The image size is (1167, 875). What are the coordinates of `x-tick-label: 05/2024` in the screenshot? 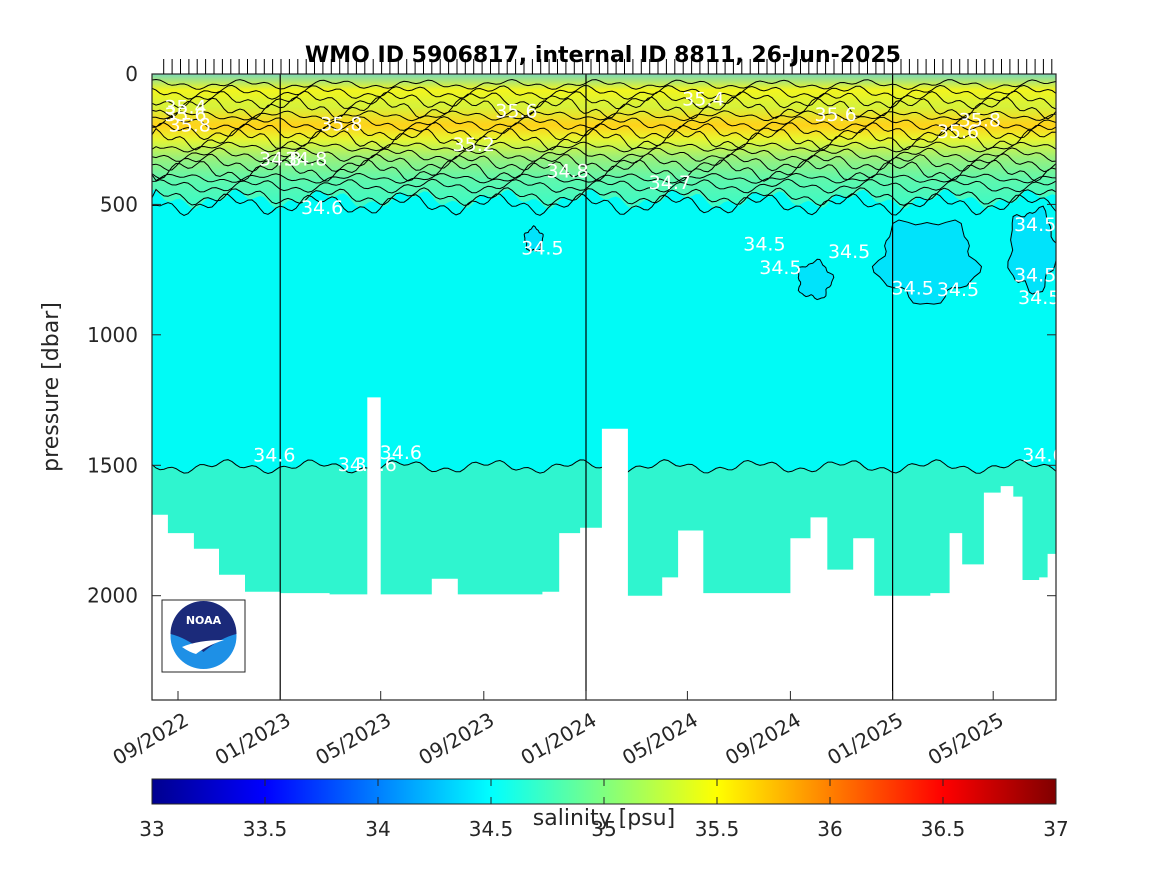 It's located at (660, 739).